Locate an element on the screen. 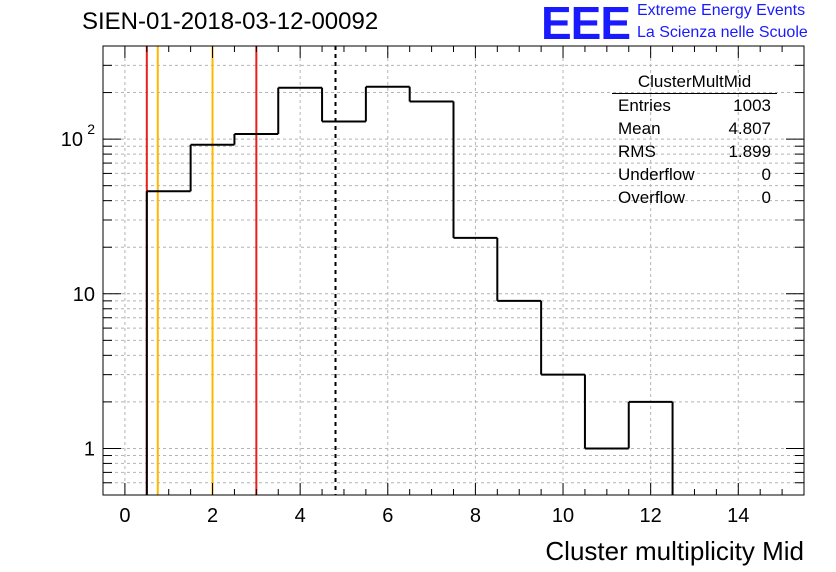 This screenshot has height=572, width=836. x-tick-label: 6 is located at coordinates (387, 516).